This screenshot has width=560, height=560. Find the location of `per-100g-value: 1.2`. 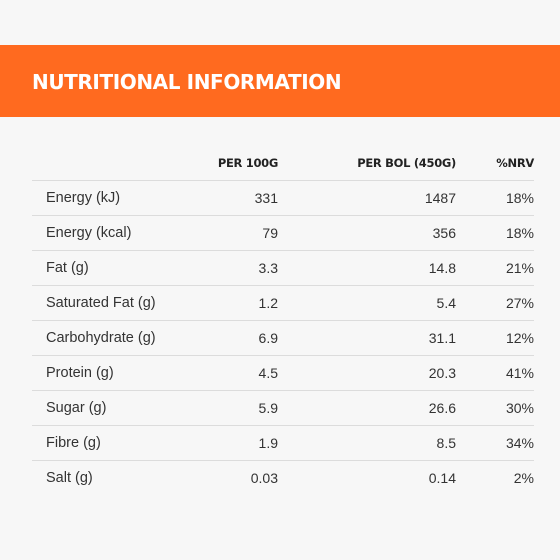

per-100g-value: 1.2 is located at coordinates (238, 303).